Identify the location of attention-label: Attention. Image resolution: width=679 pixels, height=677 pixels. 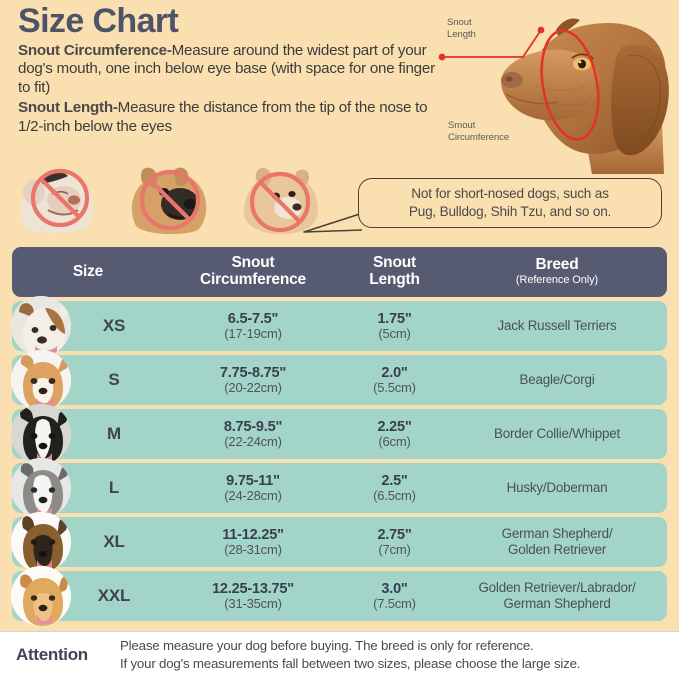
(52, 654).